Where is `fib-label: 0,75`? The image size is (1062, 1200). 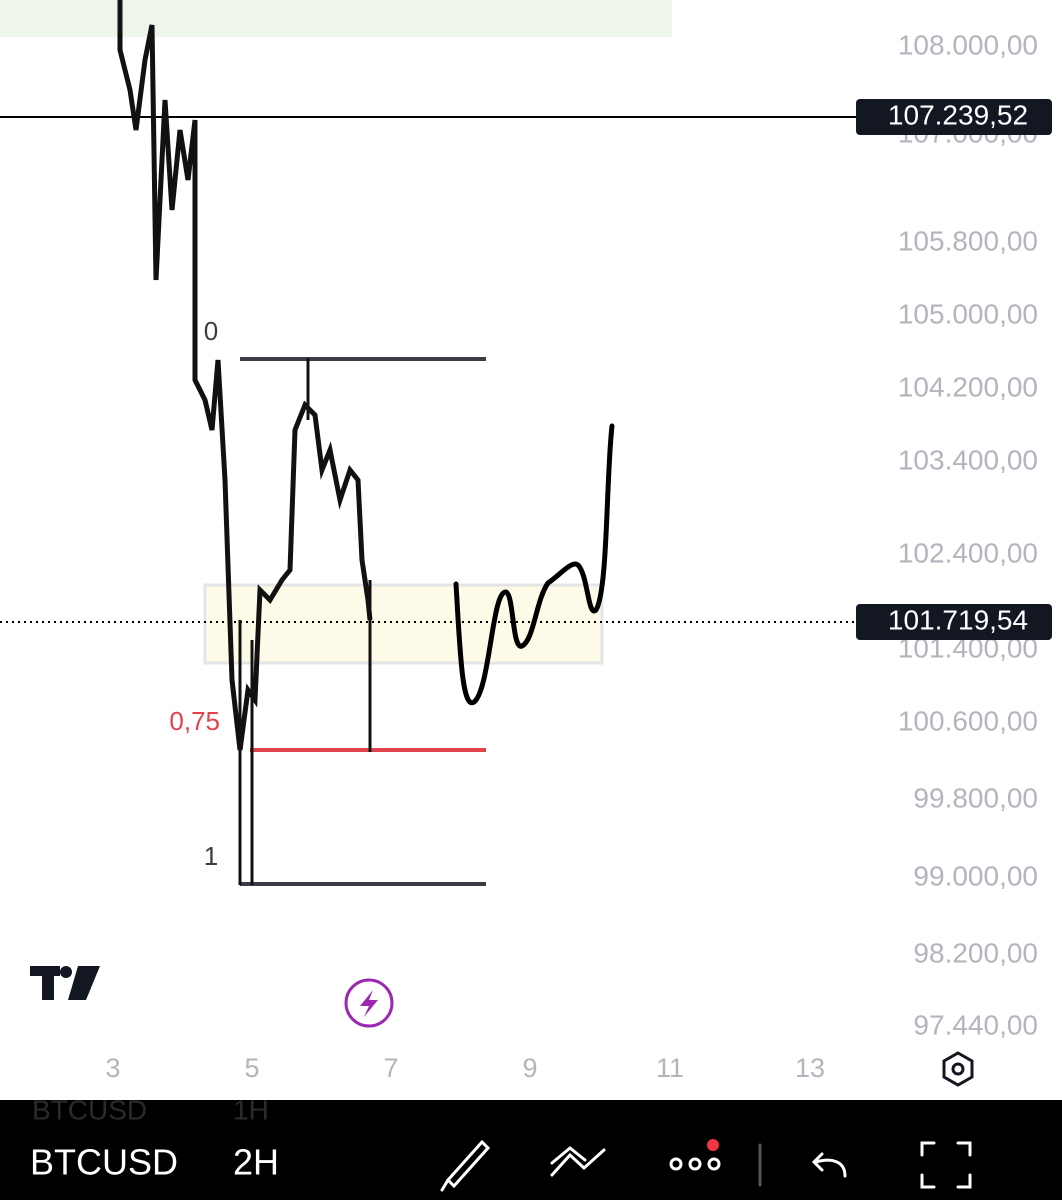
fib-label: 0,75 is located at coordinates (194, 721).